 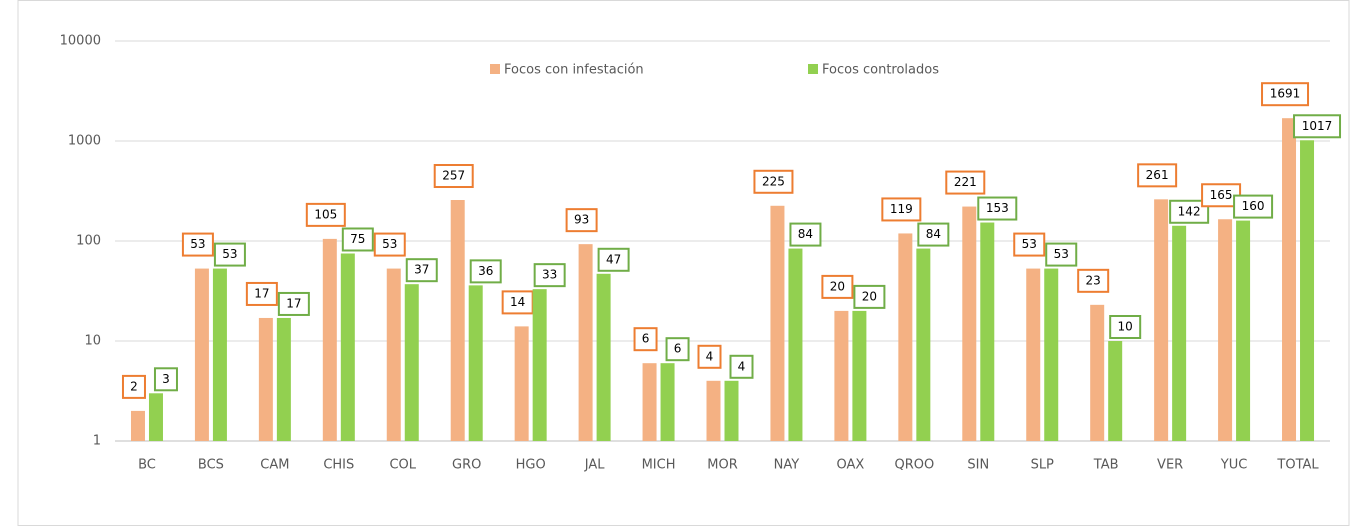 What do you see at coordinates (92, 341) in the screenshot?
I see `y-tick-label: 10` at bounding box center [92, 341].